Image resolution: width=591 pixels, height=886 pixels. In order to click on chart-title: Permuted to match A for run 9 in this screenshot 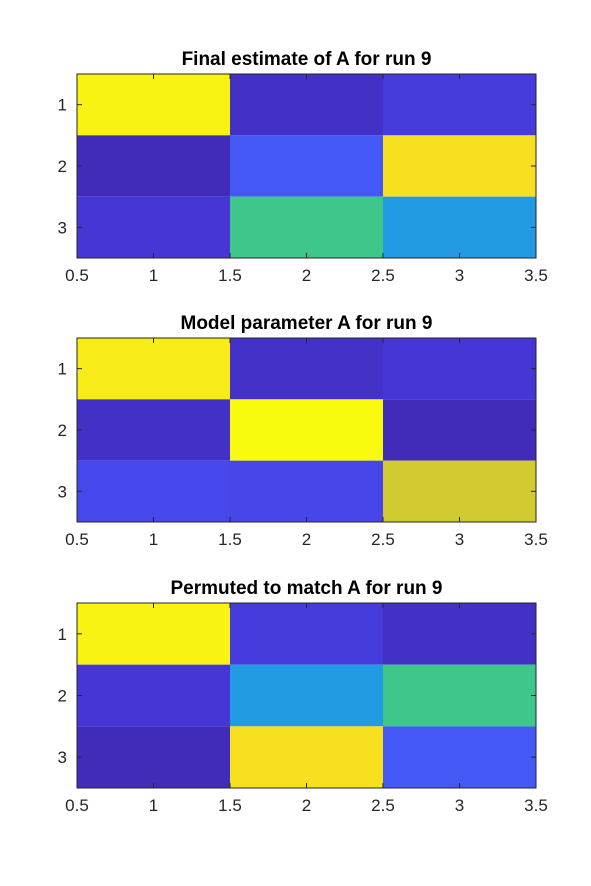, I will do `click(306, 588)`.